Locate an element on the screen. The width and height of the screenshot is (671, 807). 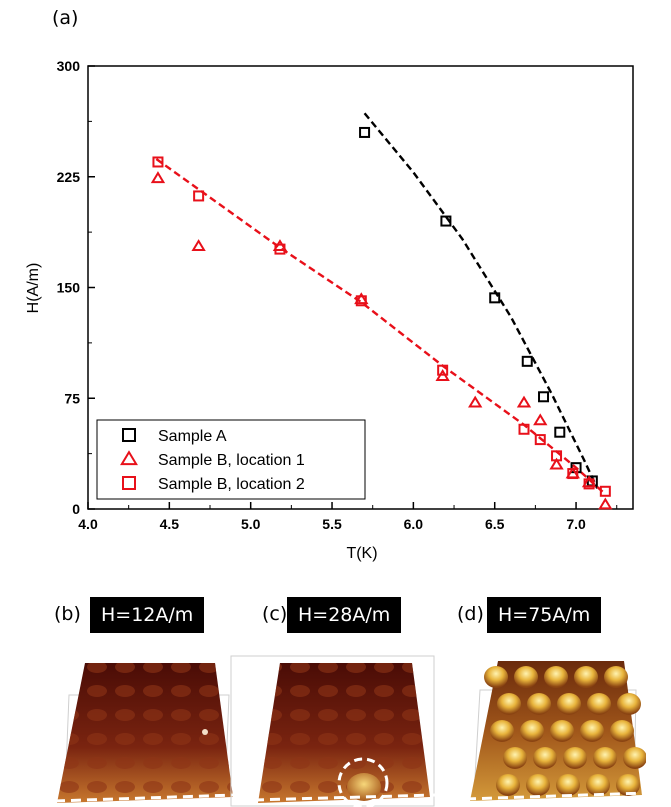
panel-a-label: (a) is located at coordinates (65, 18).